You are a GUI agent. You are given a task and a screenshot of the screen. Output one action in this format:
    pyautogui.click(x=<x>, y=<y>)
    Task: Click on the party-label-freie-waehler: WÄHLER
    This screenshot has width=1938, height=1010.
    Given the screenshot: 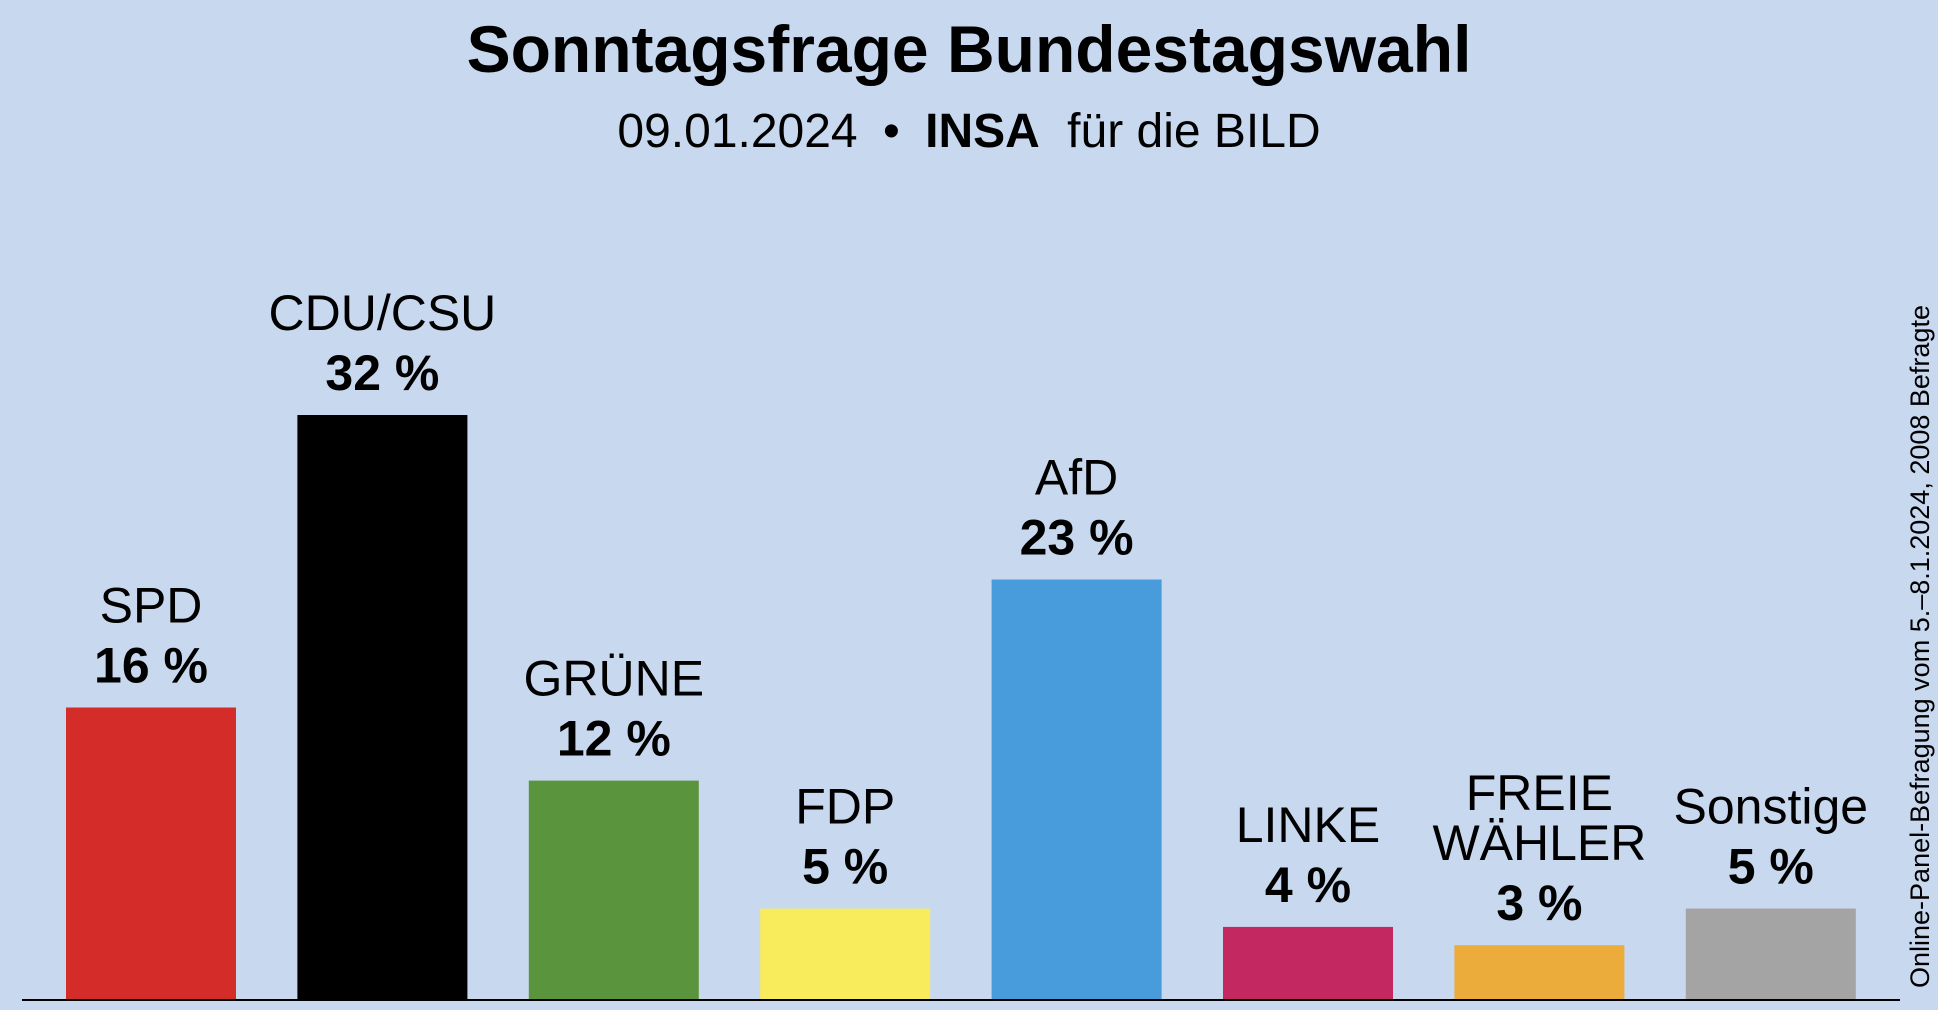 What is the action you would take?
    pyautogui.click(x=1539, y=843)
    